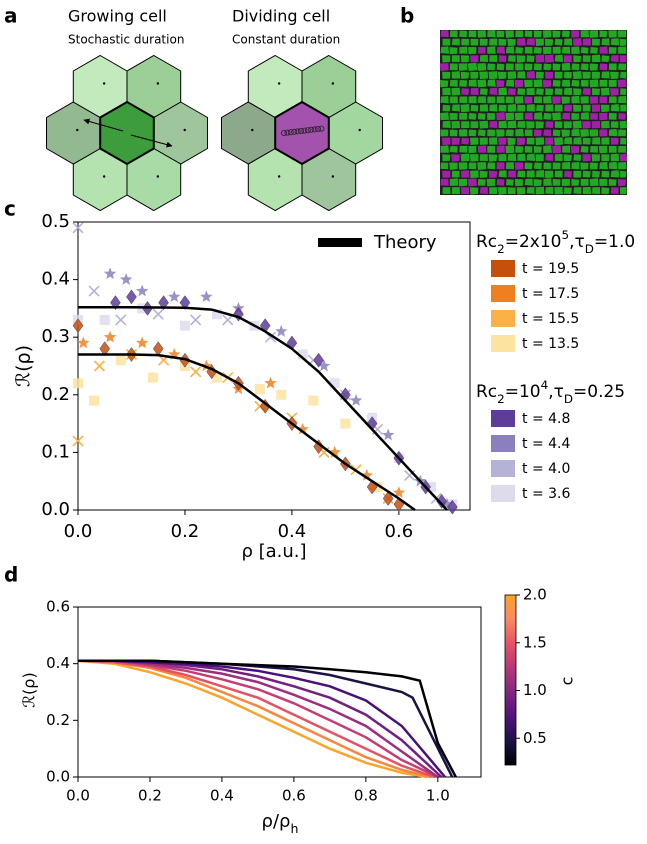  What do you see at coordinates (550, 392) in the screenshot?
I see `legend-title: Rc2=104,τD=0.25` at bounding box center [550, 392].